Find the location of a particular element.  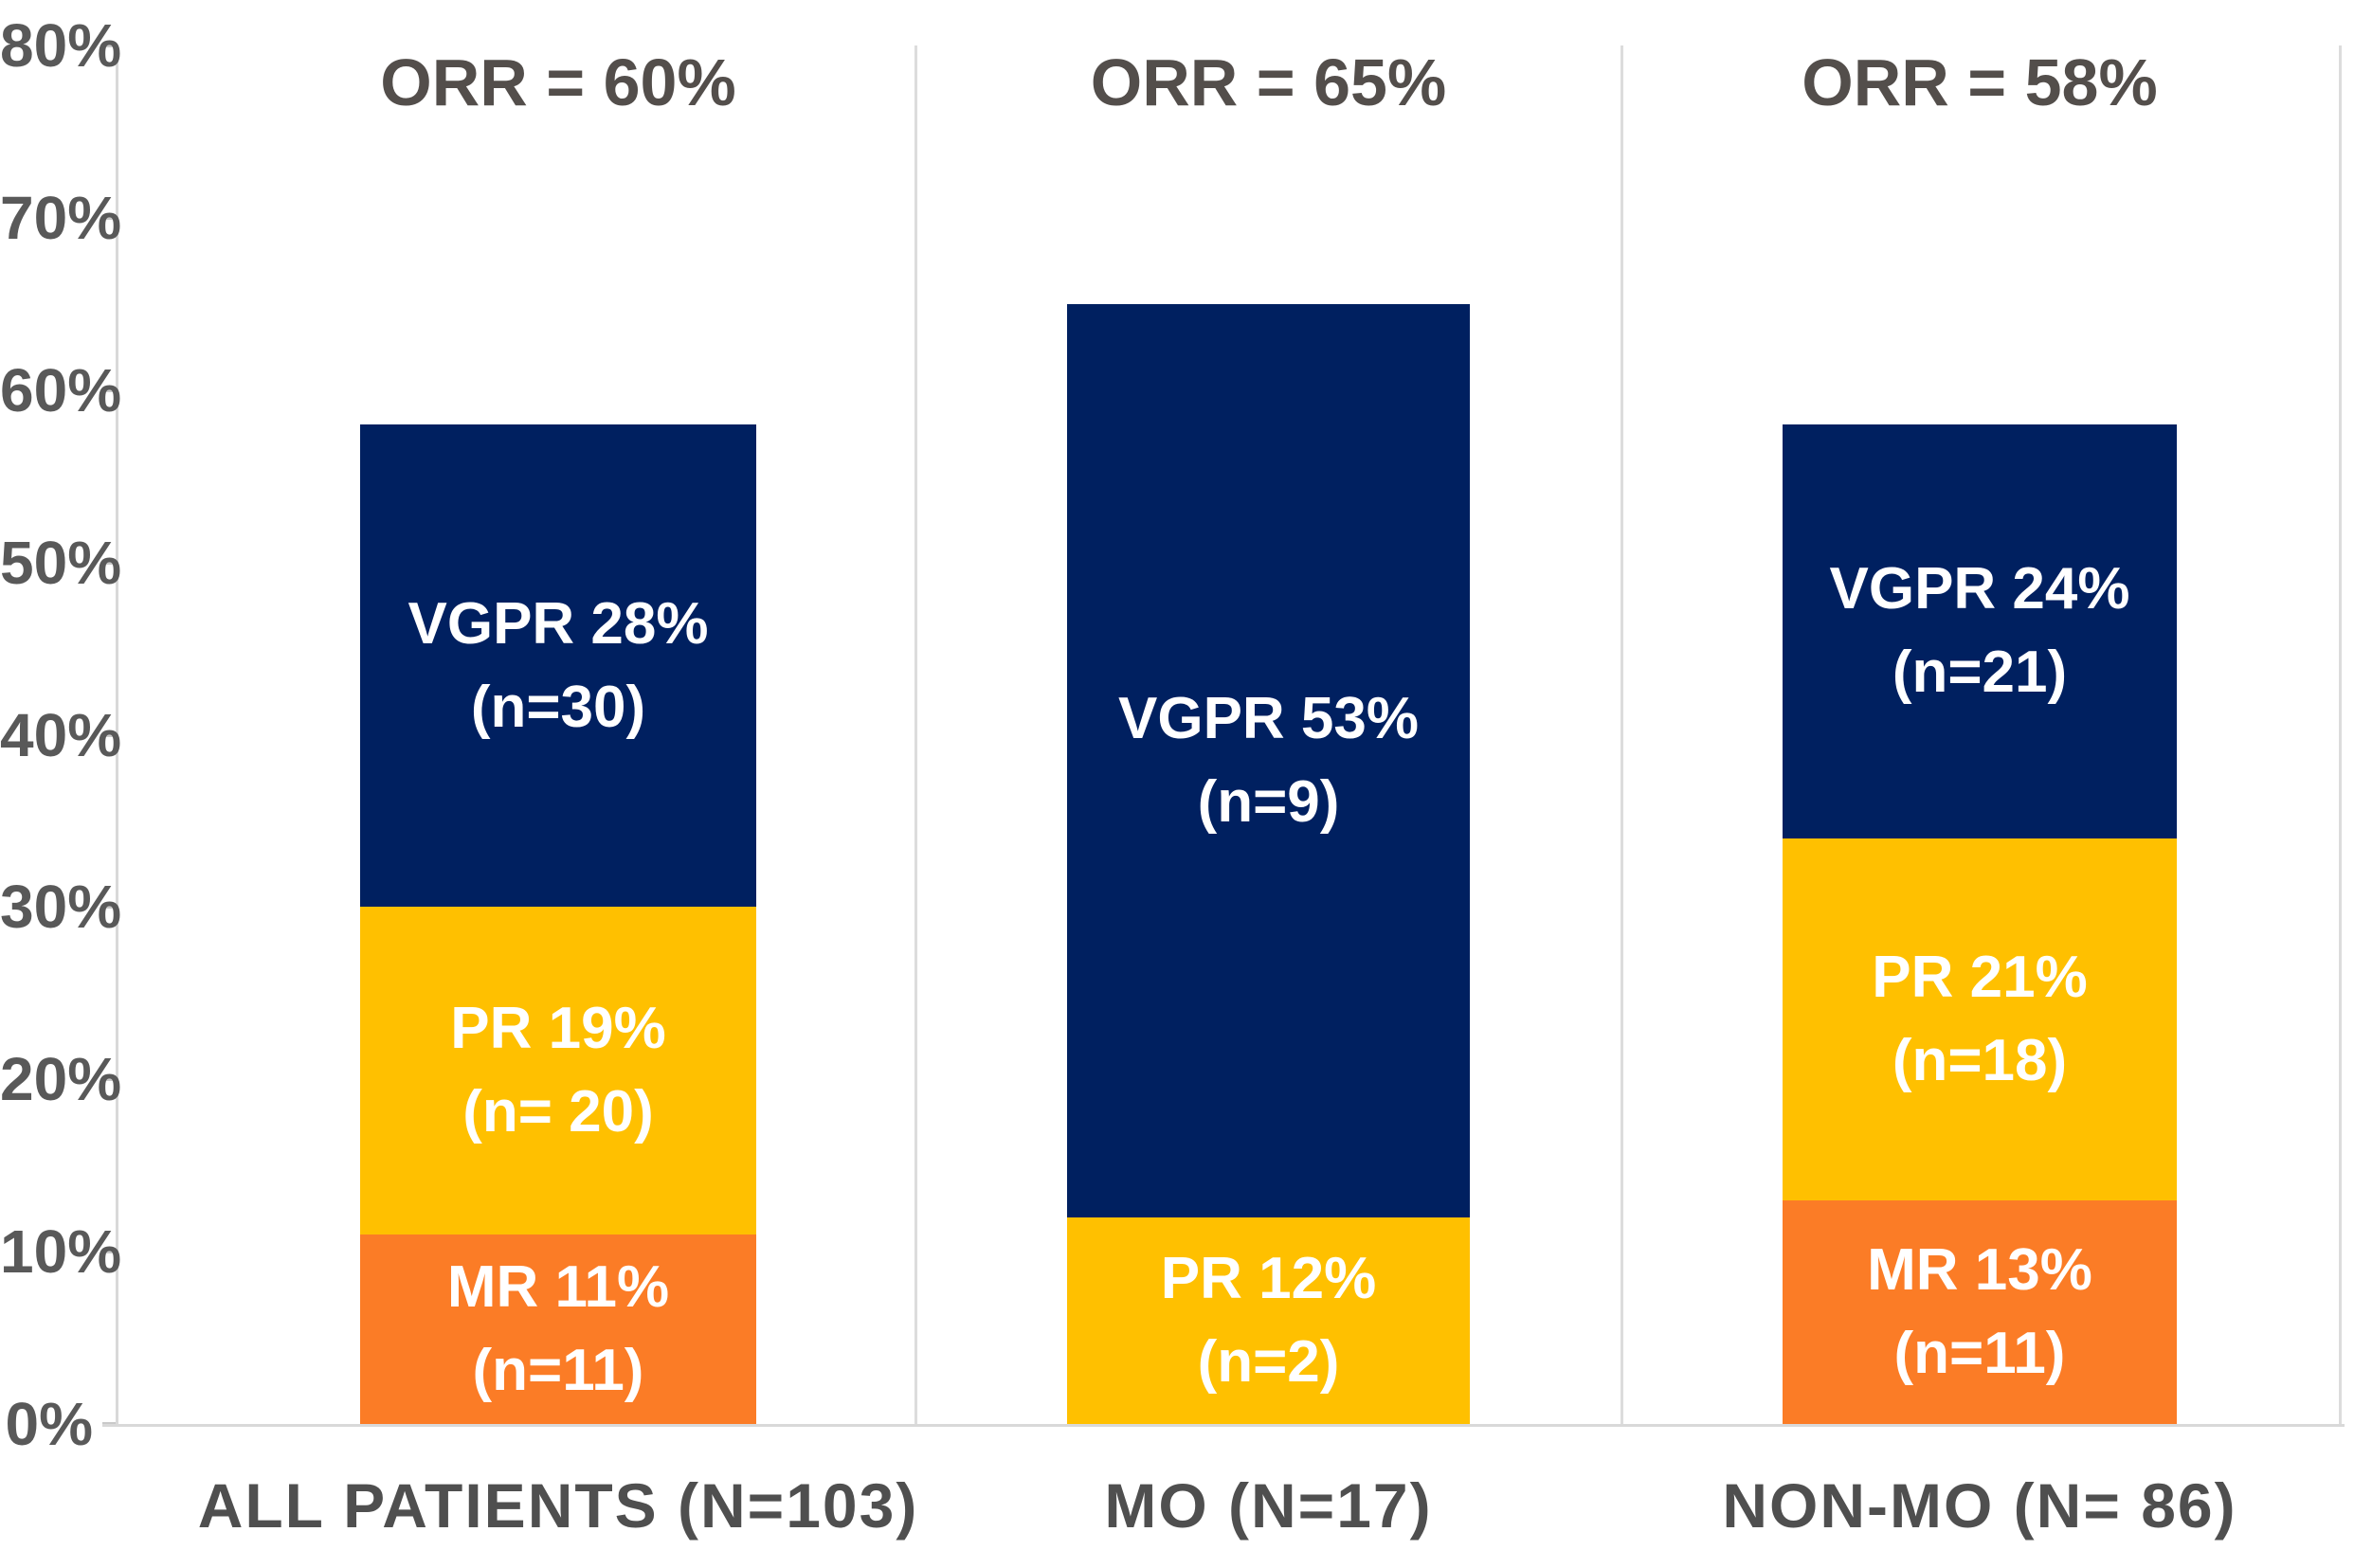

bar-segment-mr: MR 11% (n=11) is located at coordinates (558, 1329).